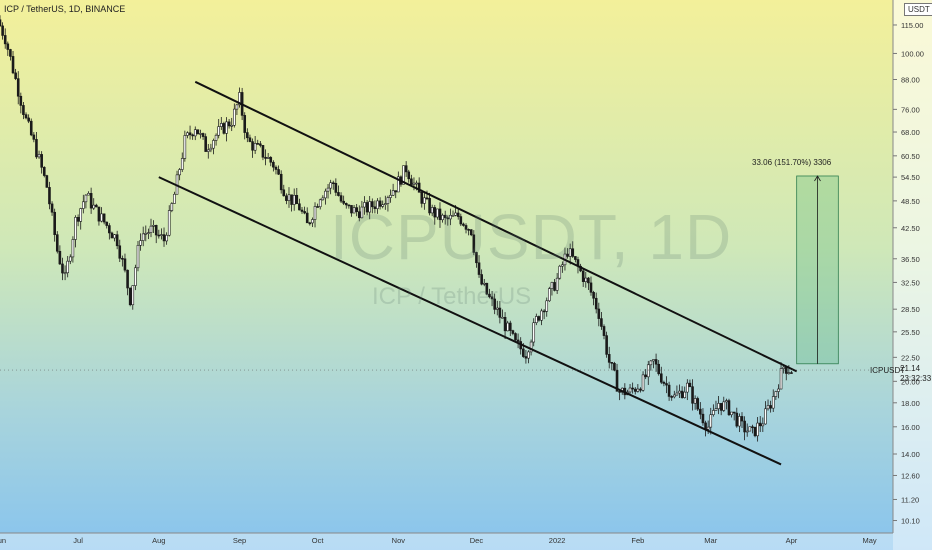  I want to click on y-tick-label: 36.50, so click(910, 259).